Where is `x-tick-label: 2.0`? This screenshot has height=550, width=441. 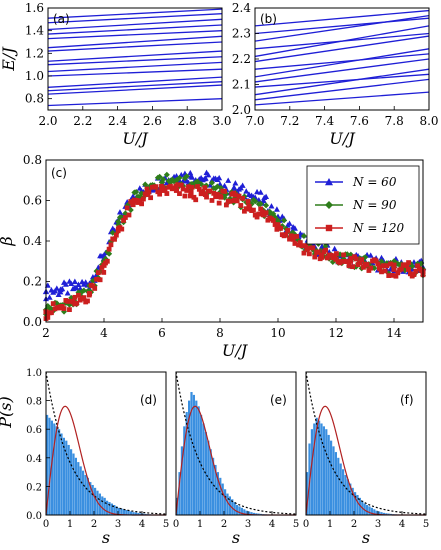 x-tick-label: 2.0 is located at coordinates (47, 121).